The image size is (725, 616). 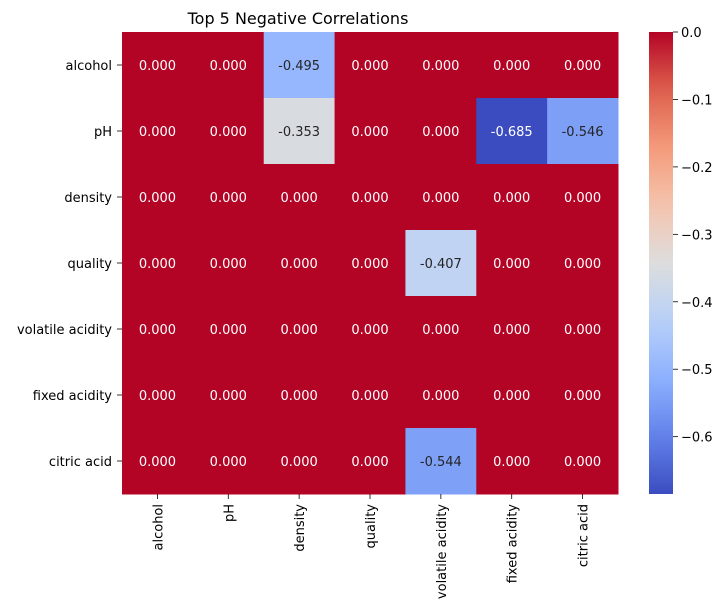 I want to click on colorbar-tick-label: −0.1, so click(x=697, y=100).